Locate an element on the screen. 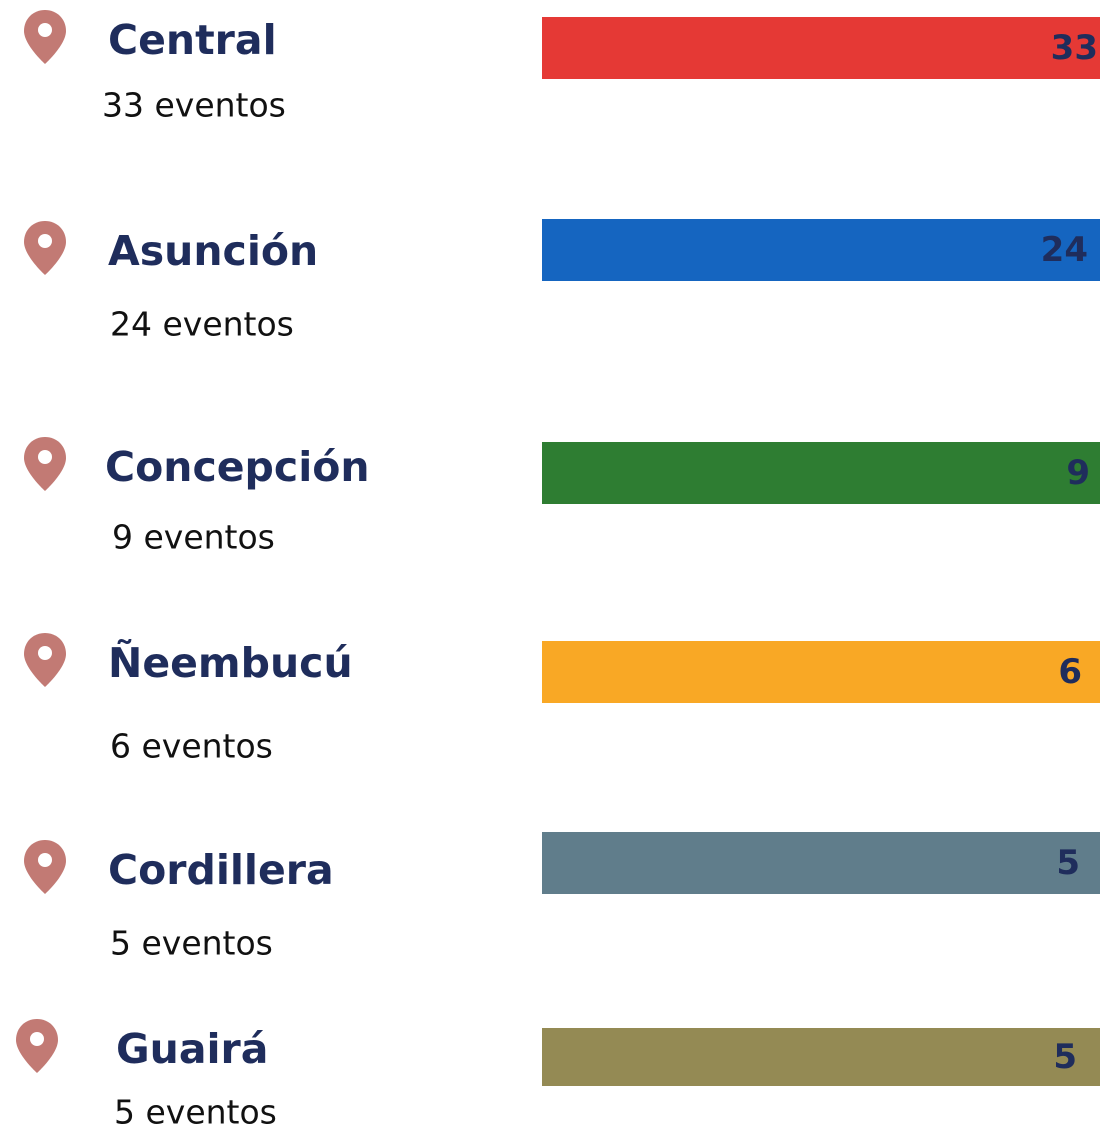 This screenshot has width=1100, height=1135. region-name: Cordillera is located at coordinates (221, 870).